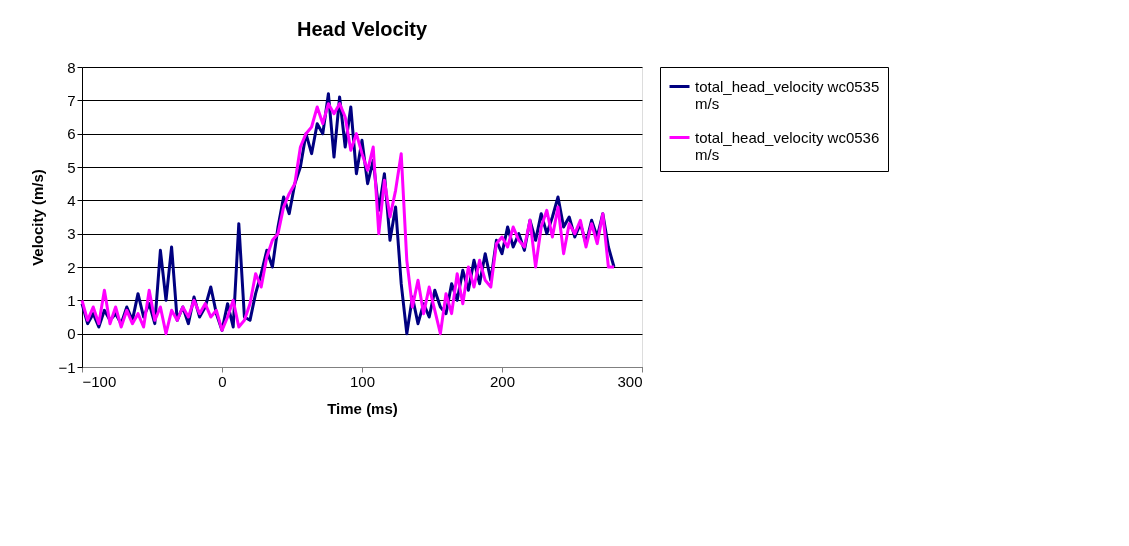 This screenshot has width=1129, height=546. What do you see at coordinates (787, 94) in the screenshot?
I see `legend-label: total_head_velocity wc0535 m/s` at bounding box center [787, 94].